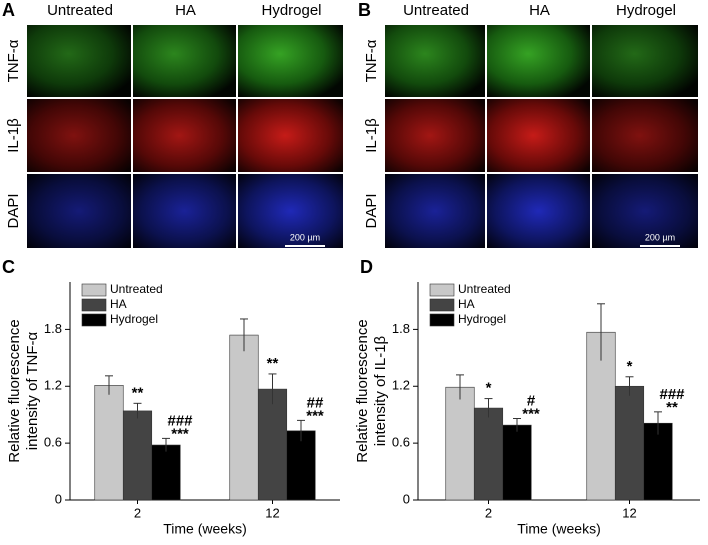 This screenshot has height=545, width=708. What do you see at coordinates (531, 400) in the screenshot?
I see `significance-label: #` at bounding box center [531, 400].